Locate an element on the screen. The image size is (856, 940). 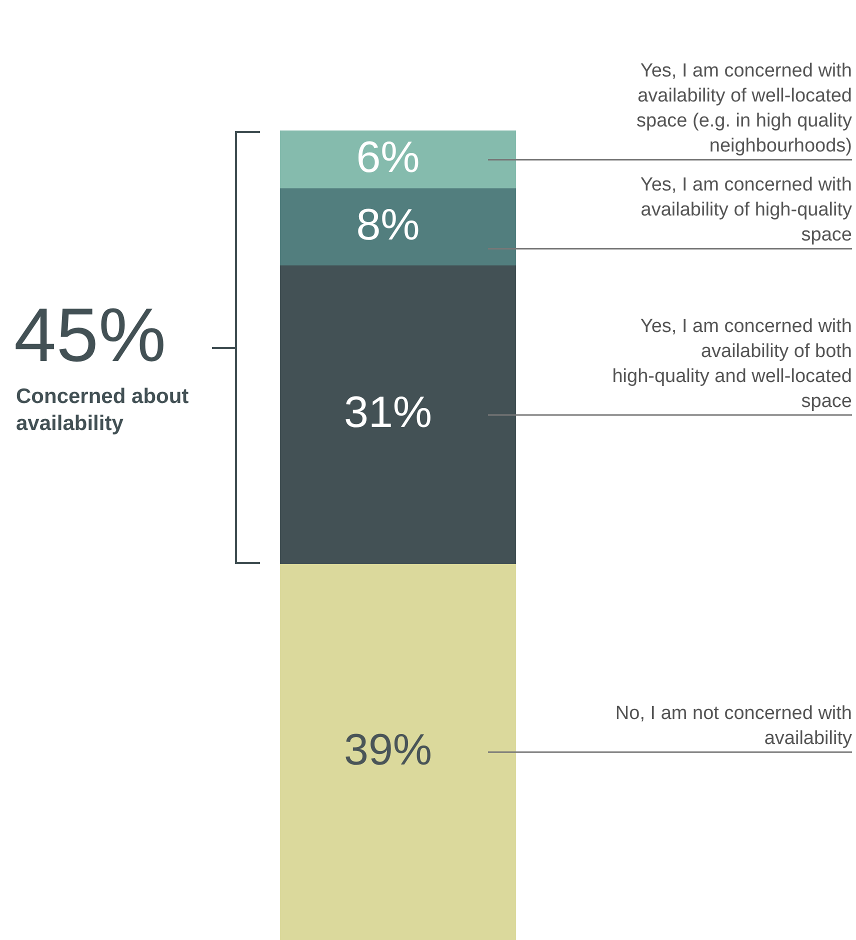
text: No, I am not concerned with availability is located at coordinates (733, 726).